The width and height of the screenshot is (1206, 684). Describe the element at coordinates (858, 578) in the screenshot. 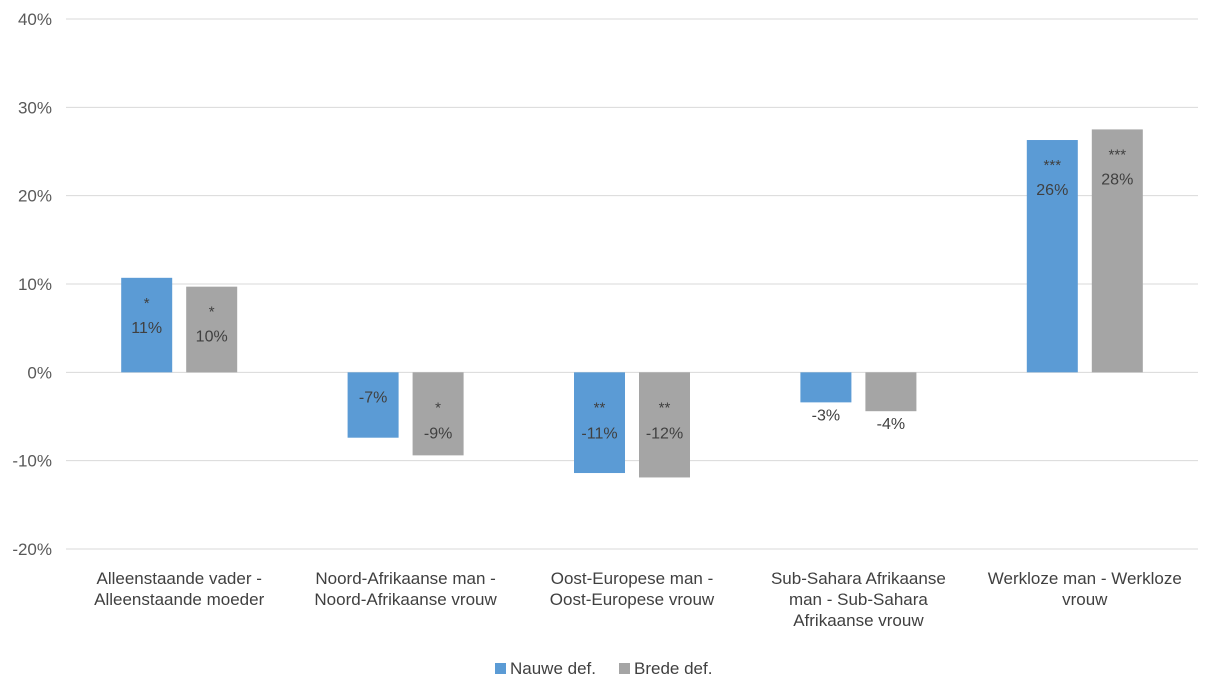

I see `category-label-line: Sub-Sahara Afrikaanse` at that location.